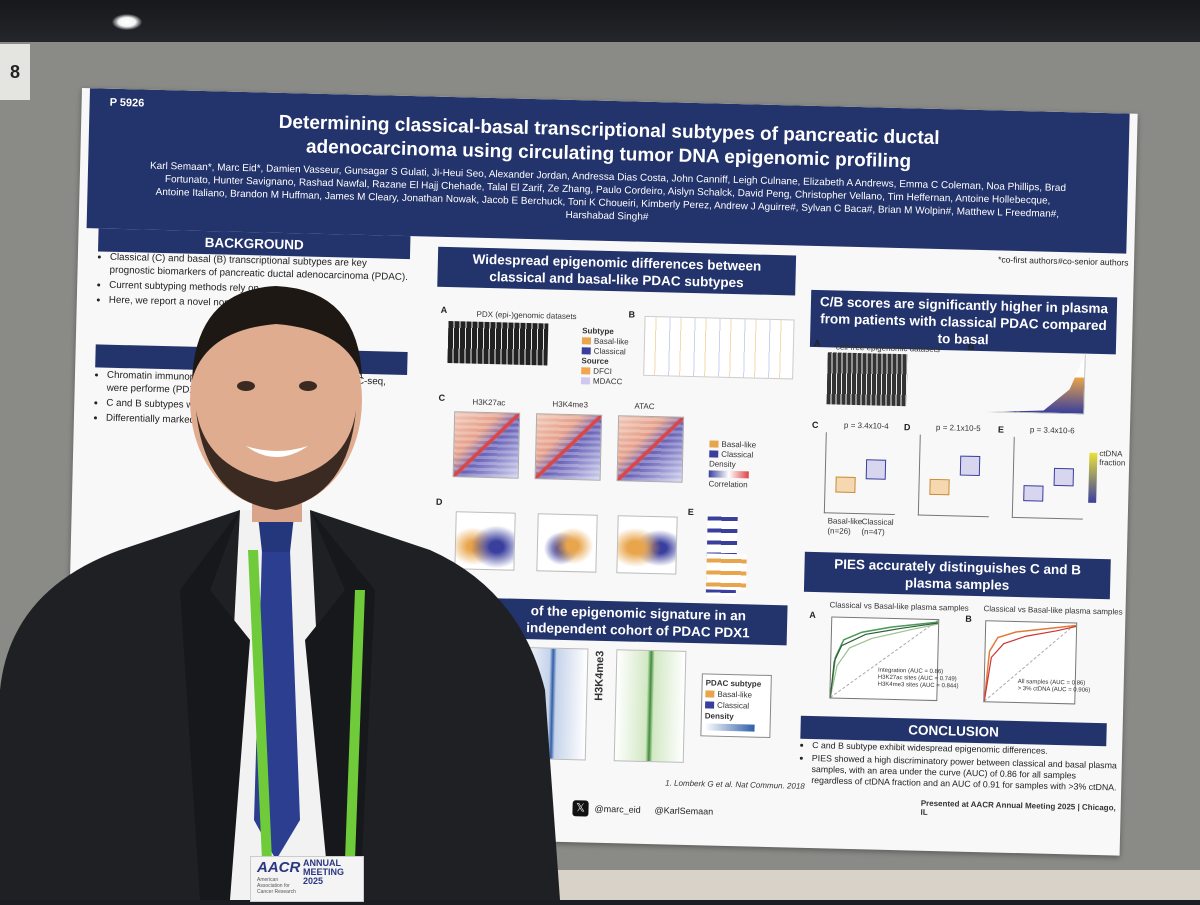 The image size is (1200, 905). Describe the element at coordinates (719, 347) in the screenshot. I see `genome-tracks` at that location.